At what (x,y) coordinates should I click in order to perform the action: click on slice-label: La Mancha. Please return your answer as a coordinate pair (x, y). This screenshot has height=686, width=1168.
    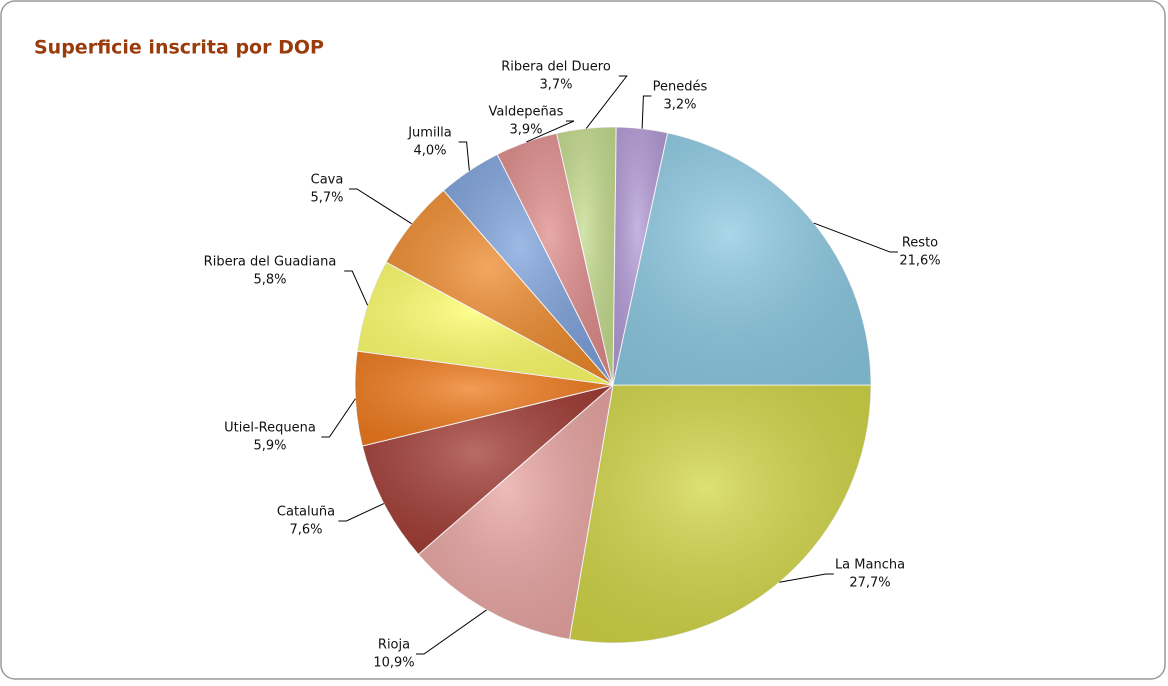
    Looking at the image, I should click on (870, 565).